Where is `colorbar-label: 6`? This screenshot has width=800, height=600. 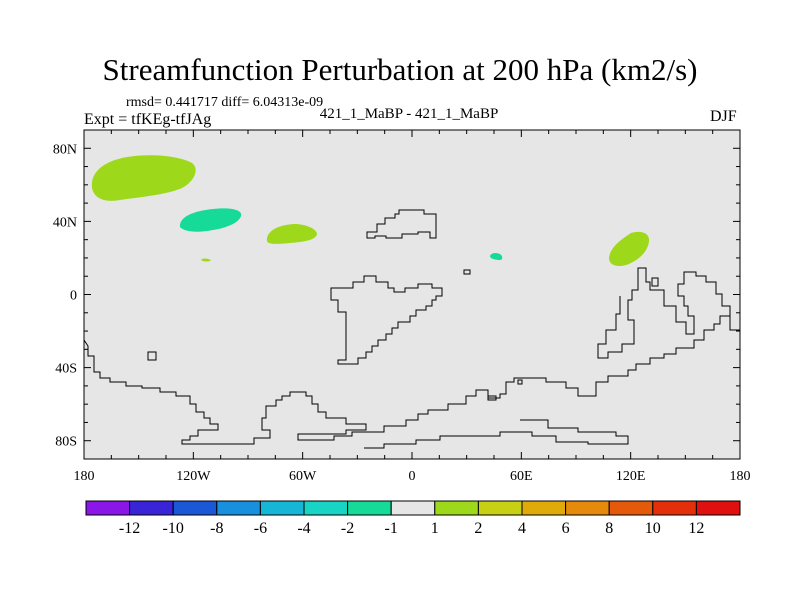 colorbar-label: 6 is located at coordinates (566, 528).